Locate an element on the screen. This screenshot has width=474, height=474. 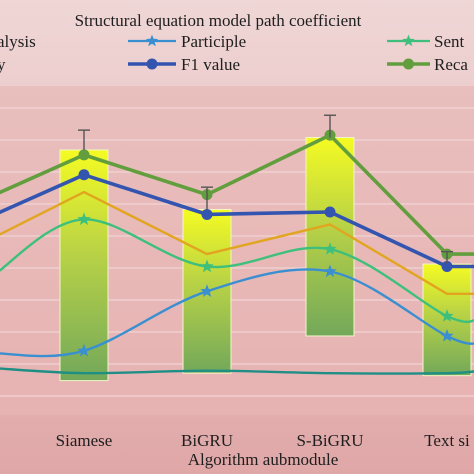
x-tick-label-2: S-BiGRU is located at coordinates (329, 440).